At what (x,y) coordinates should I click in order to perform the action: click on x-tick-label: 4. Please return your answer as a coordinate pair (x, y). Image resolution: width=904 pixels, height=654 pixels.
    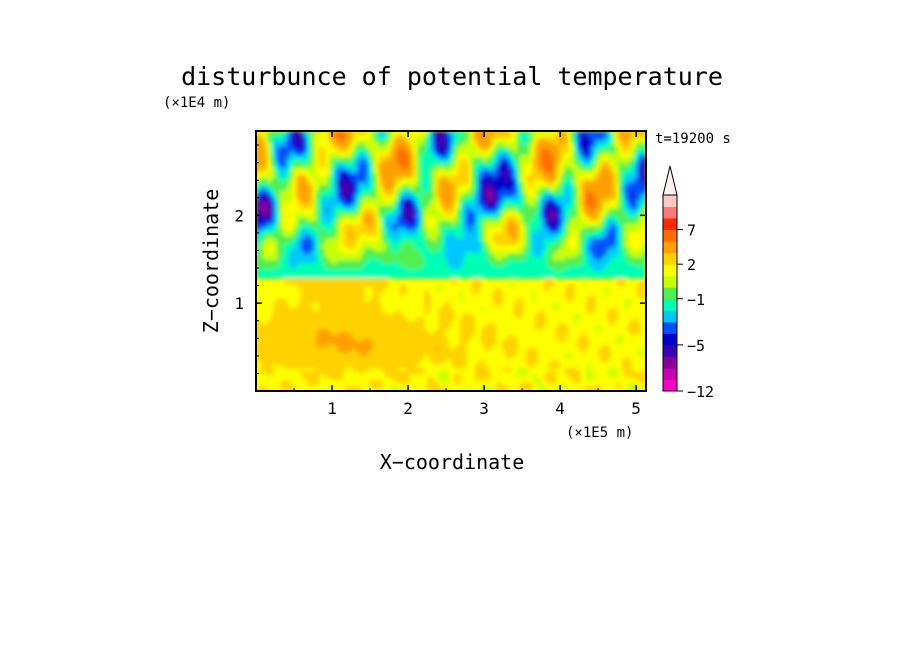
    Looking at the image, I should click on (560, 408).